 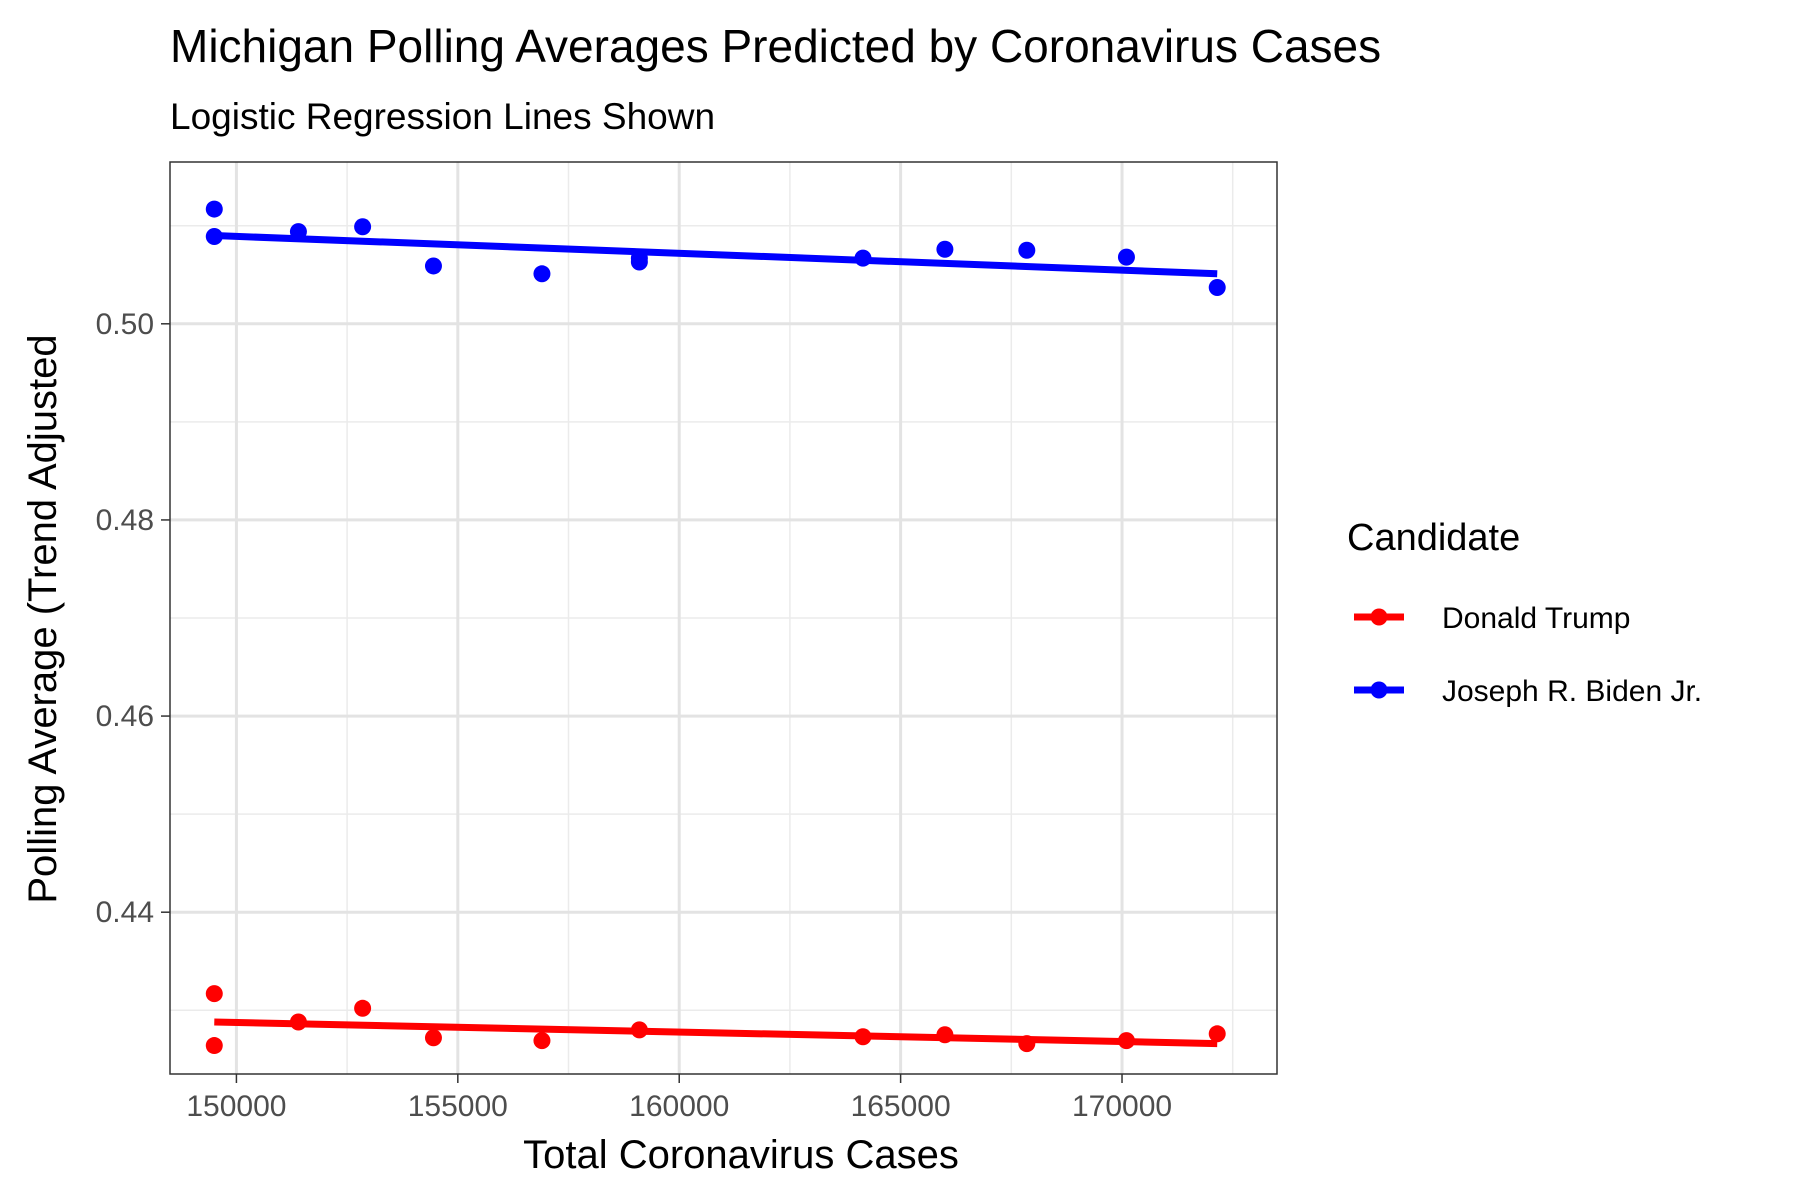 What do you see at coordinates (125, 324) in the screenshot?
I see `y-tick-label: 0.50` at bounding box center [125, 324].